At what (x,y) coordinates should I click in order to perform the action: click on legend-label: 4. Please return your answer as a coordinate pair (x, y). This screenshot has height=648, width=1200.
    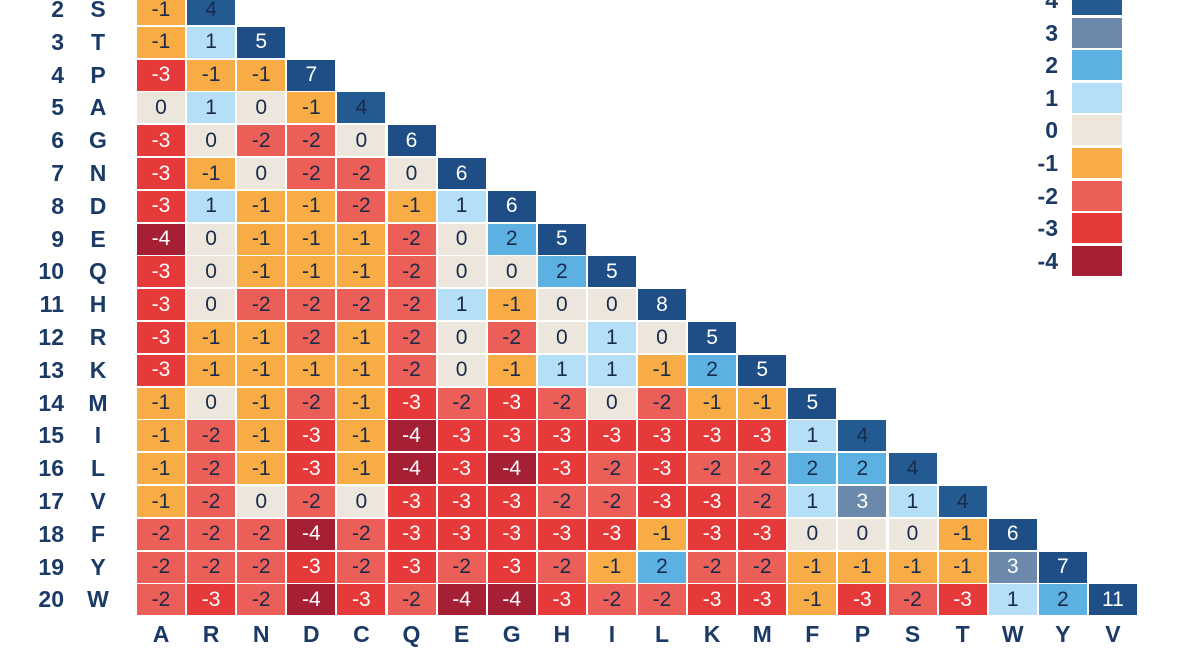
    Looking at the image, I should click on (1051, 6).